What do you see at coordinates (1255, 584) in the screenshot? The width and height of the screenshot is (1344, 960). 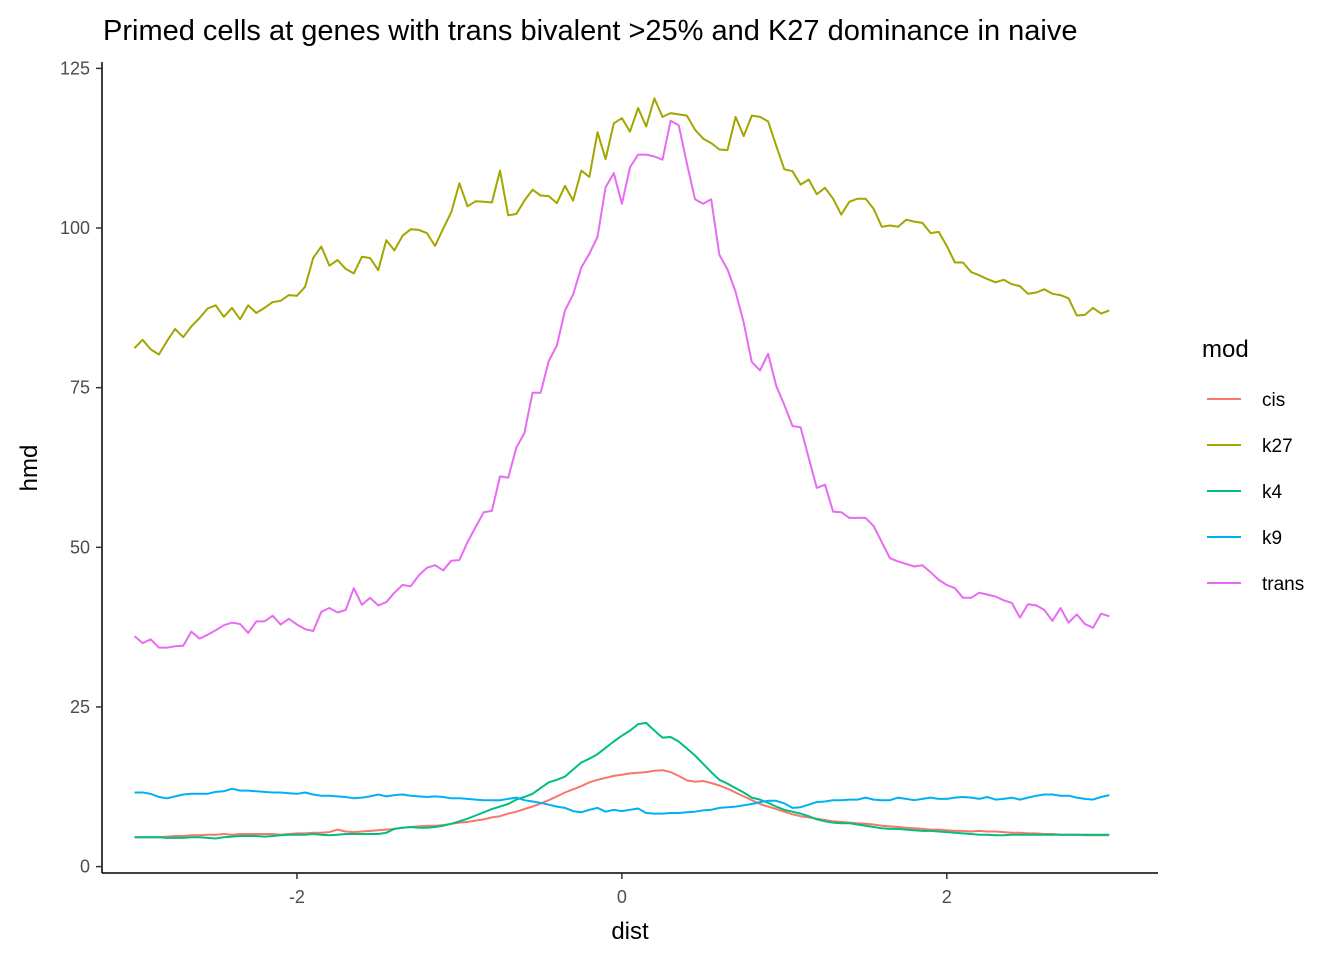 I see `legend-item-trans: trans` at bounding box center [1255, 584].